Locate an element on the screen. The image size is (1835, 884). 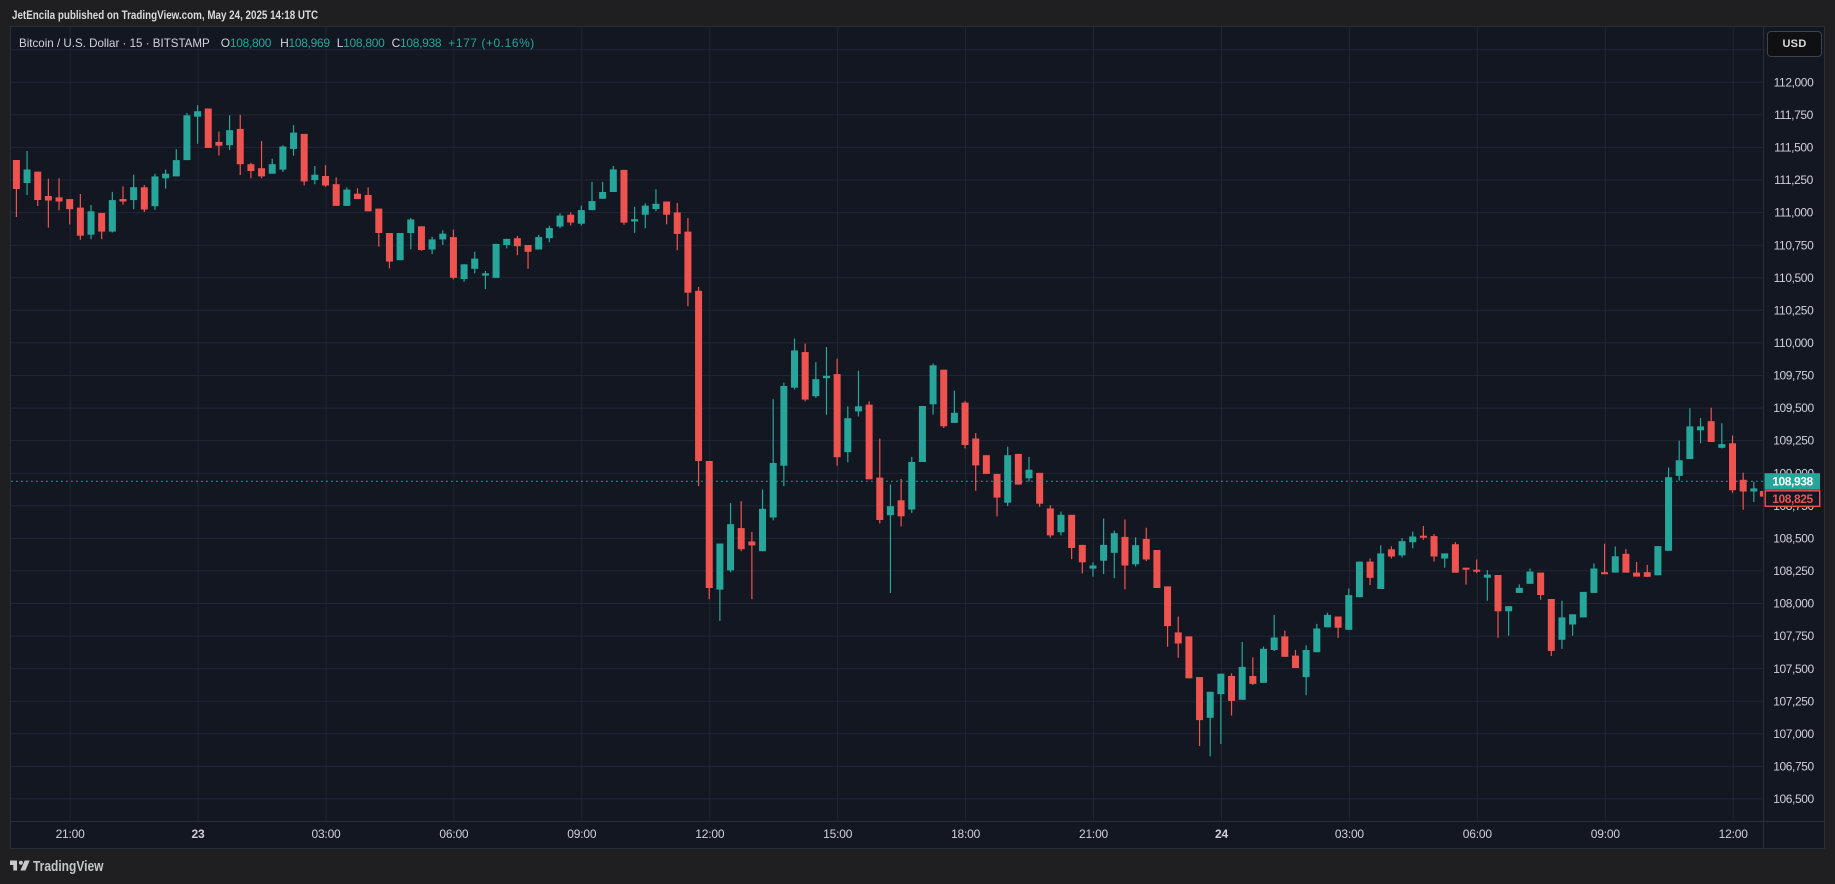
svg-text: 108,500 is located at coordinates (1793, 539).